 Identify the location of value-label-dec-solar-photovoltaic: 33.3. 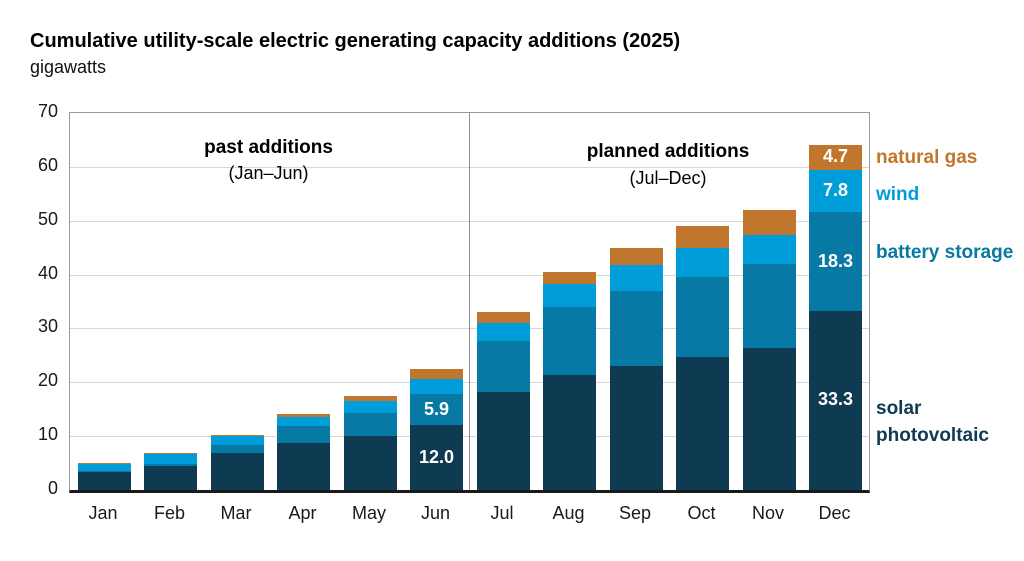
(835, 399).